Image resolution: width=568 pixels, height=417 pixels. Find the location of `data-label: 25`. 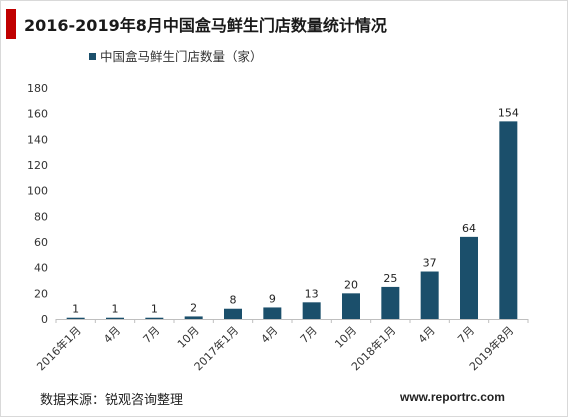

data-label: 25 is located at coordinates (390, 278).